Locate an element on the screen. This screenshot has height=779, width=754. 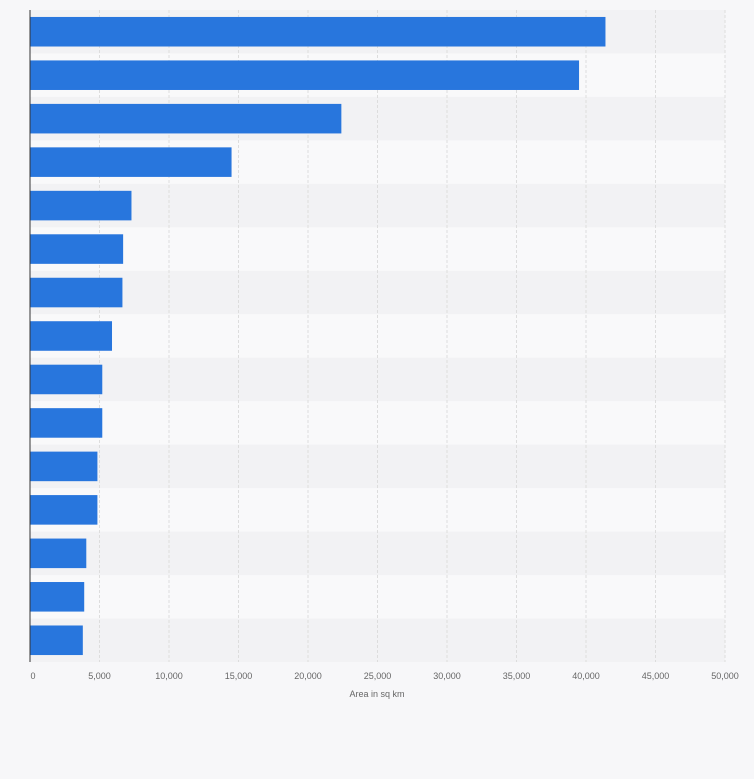
x-tick-label: 45,000 is located at coordinates (656, 676).